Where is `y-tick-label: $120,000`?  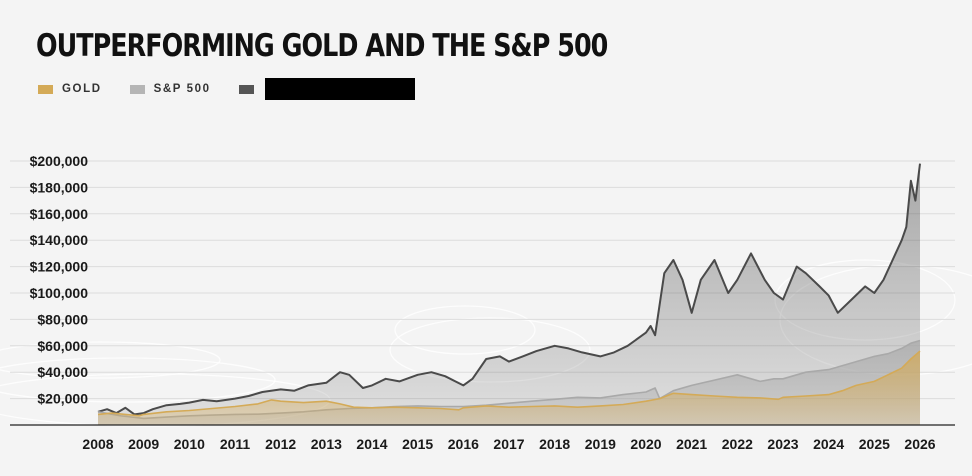
y-tick-label: $120,000 is located at coordinates (59, 267).